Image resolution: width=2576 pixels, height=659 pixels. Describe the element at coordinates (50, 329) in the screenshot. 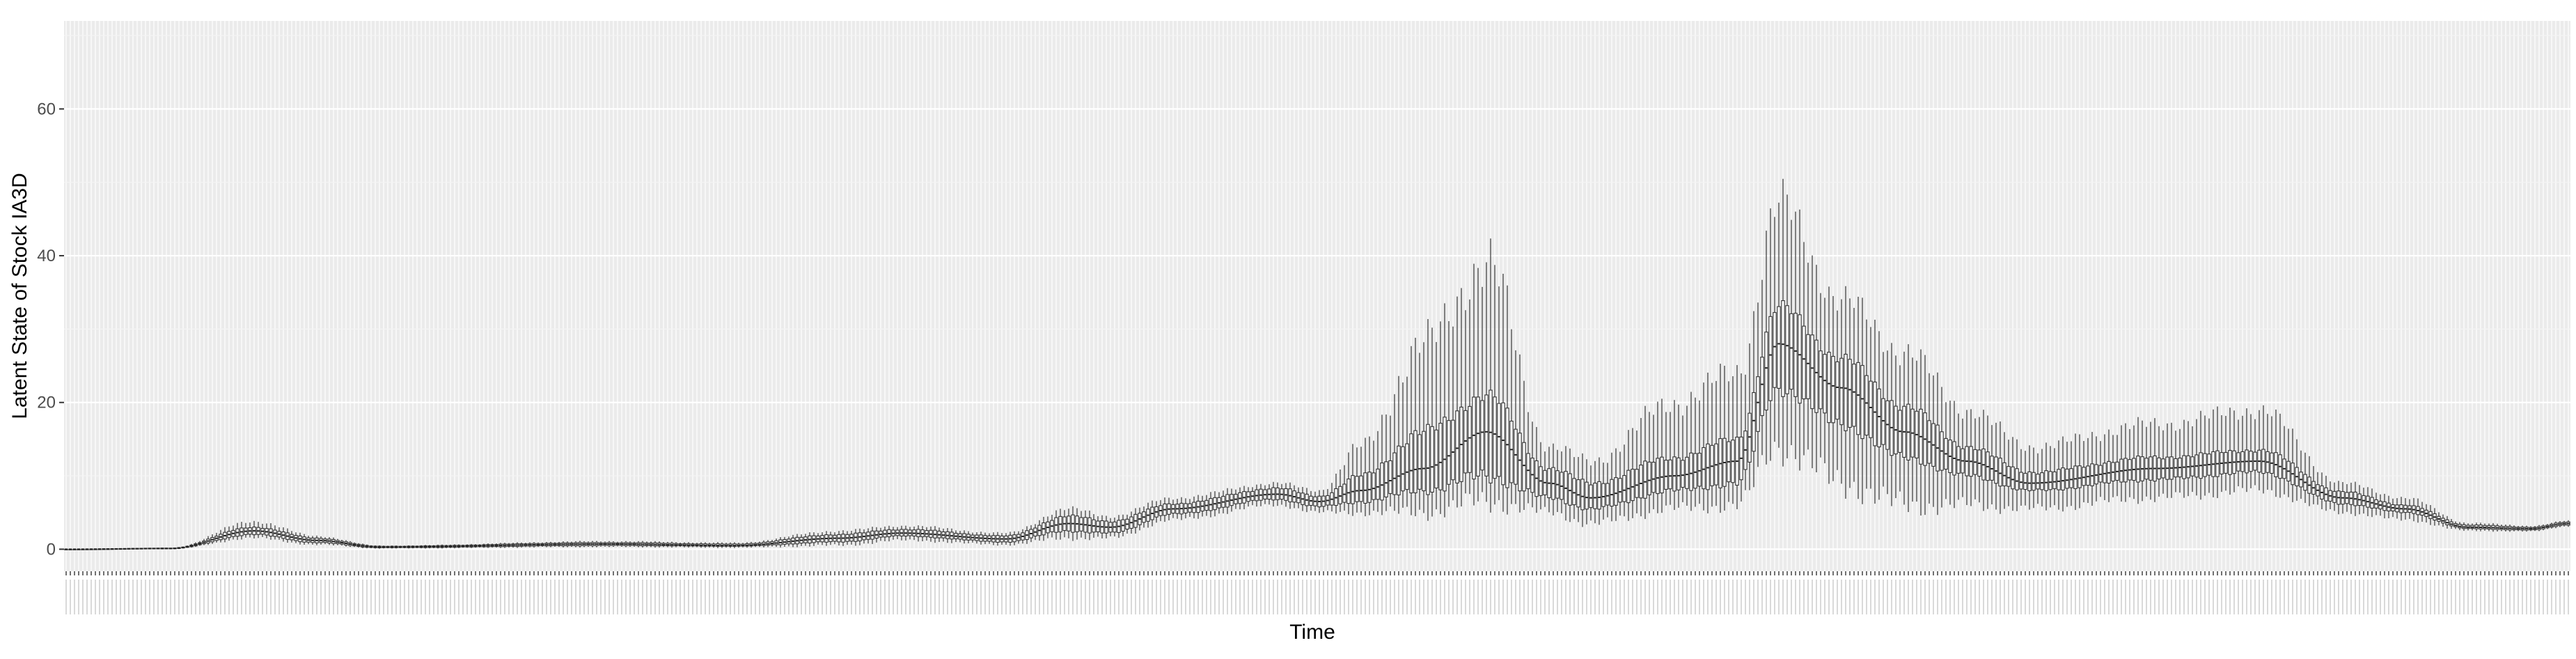

I see `y-axis: 0 20 40 60` at that location.